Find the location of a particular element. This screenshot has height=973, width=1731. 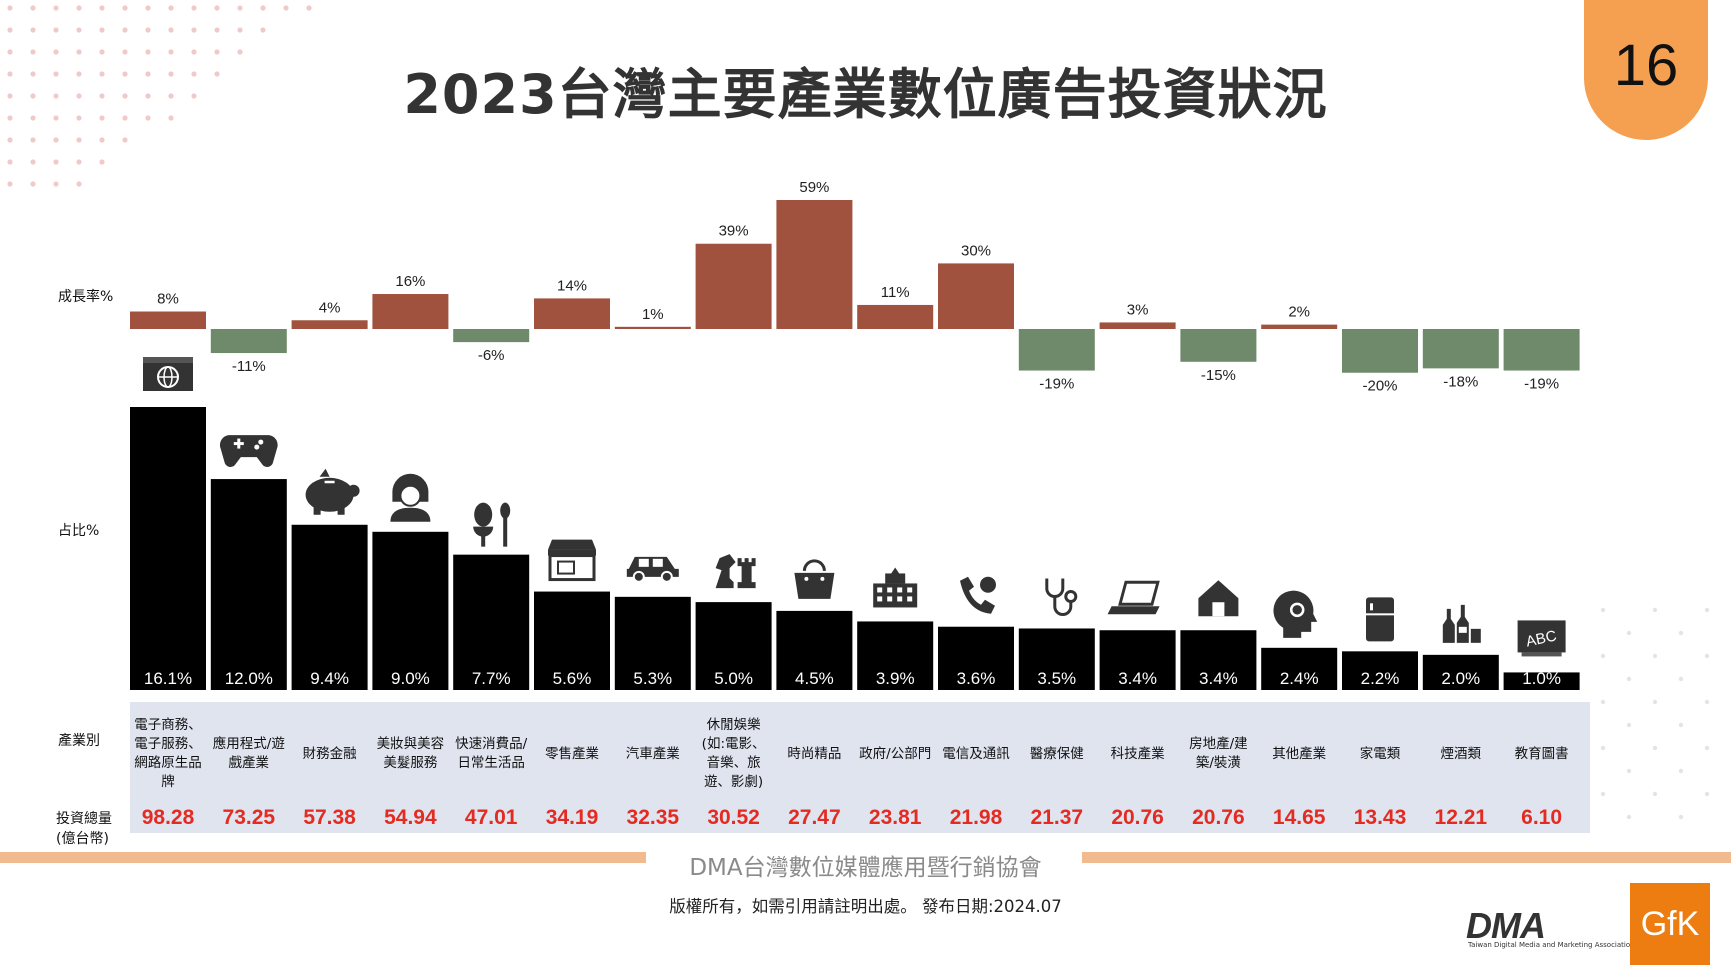

category-label-line: 美髮服務 is located at coordinates (410, 763).